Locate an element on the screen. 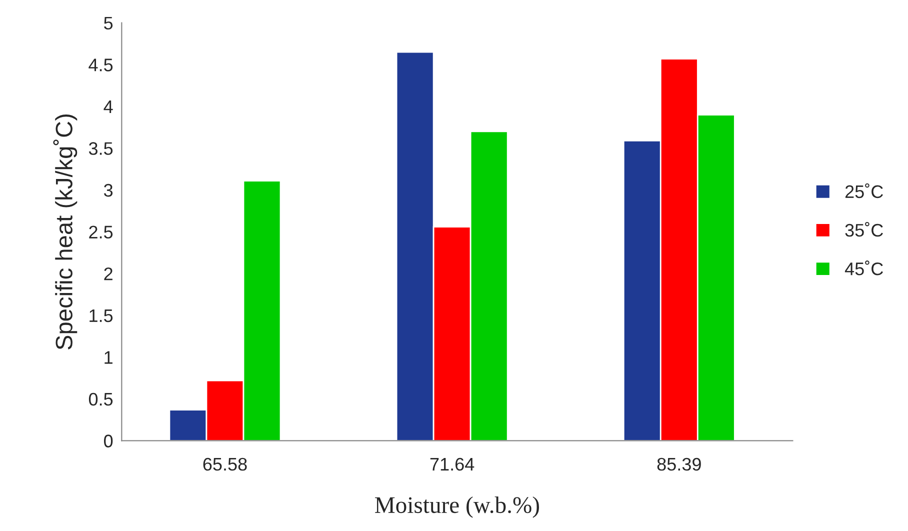 The width and height of the screenshot is (908, 531). y-tick-label: 3 is located at coordinates (108, 190).